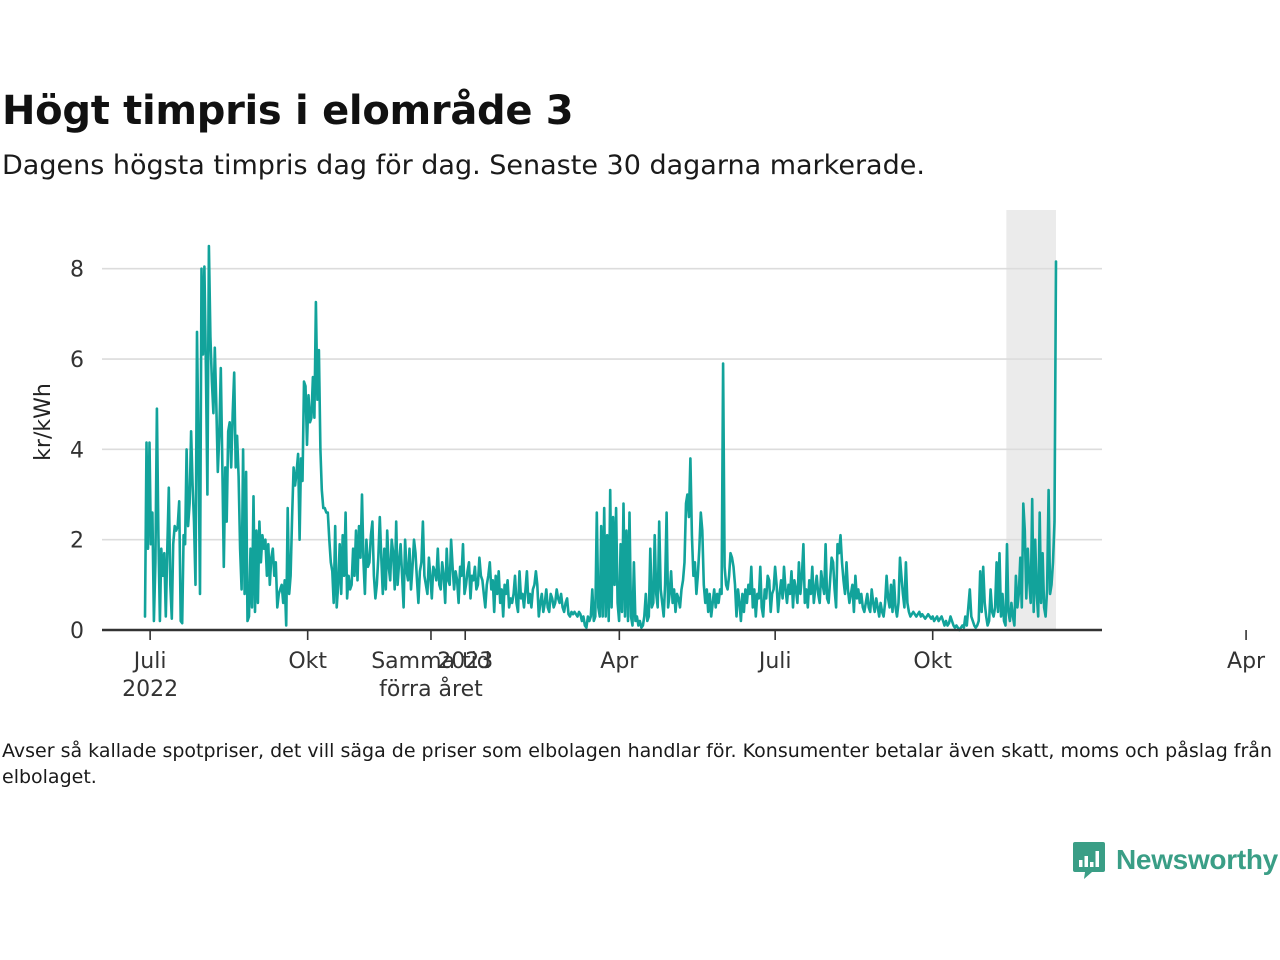 Image resolution: width=1280 pixels, height=960 pixels. What do you see at coordinates (1197, 859) in the screenshot?
I see `brand-name: Newsworthy` at bounding box center [1197, 859].